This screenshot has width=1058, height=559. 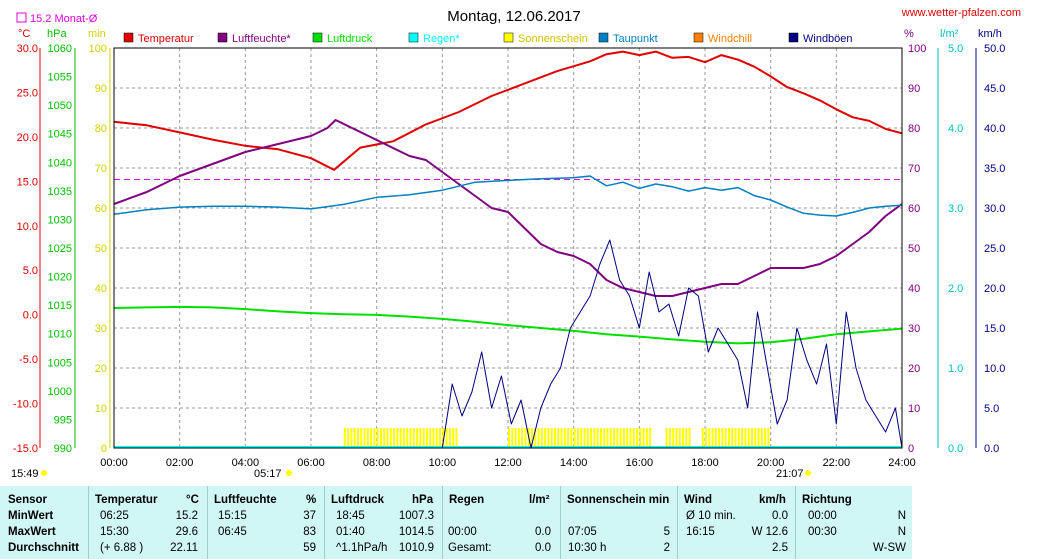 I want to click on stat-rain-val: 0.0, so click(x=543, y=532).